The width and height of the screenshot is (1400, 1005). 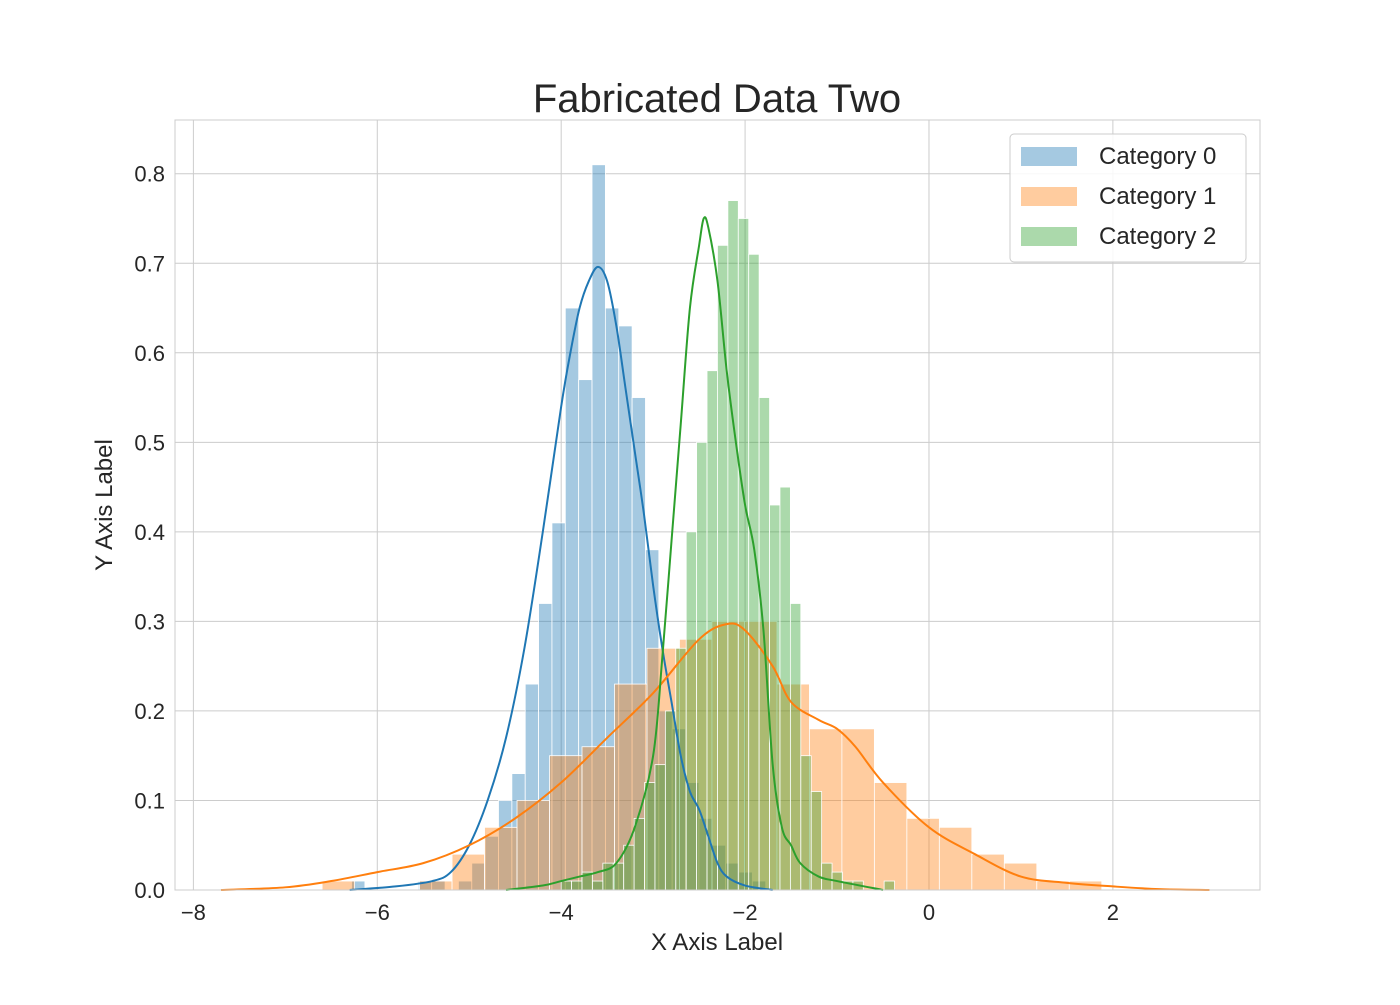 I want to click on legend-label-category-0: Category 0, so click(x=1157, y=156).